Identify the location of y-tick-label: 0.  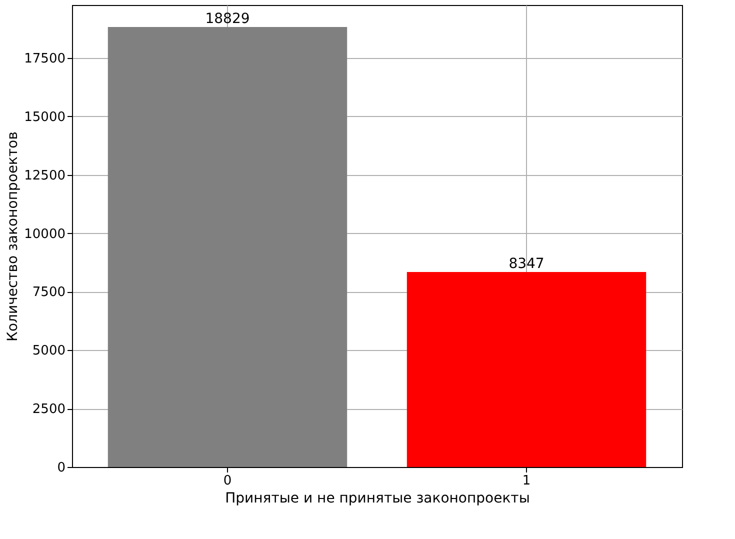
(61, 468).